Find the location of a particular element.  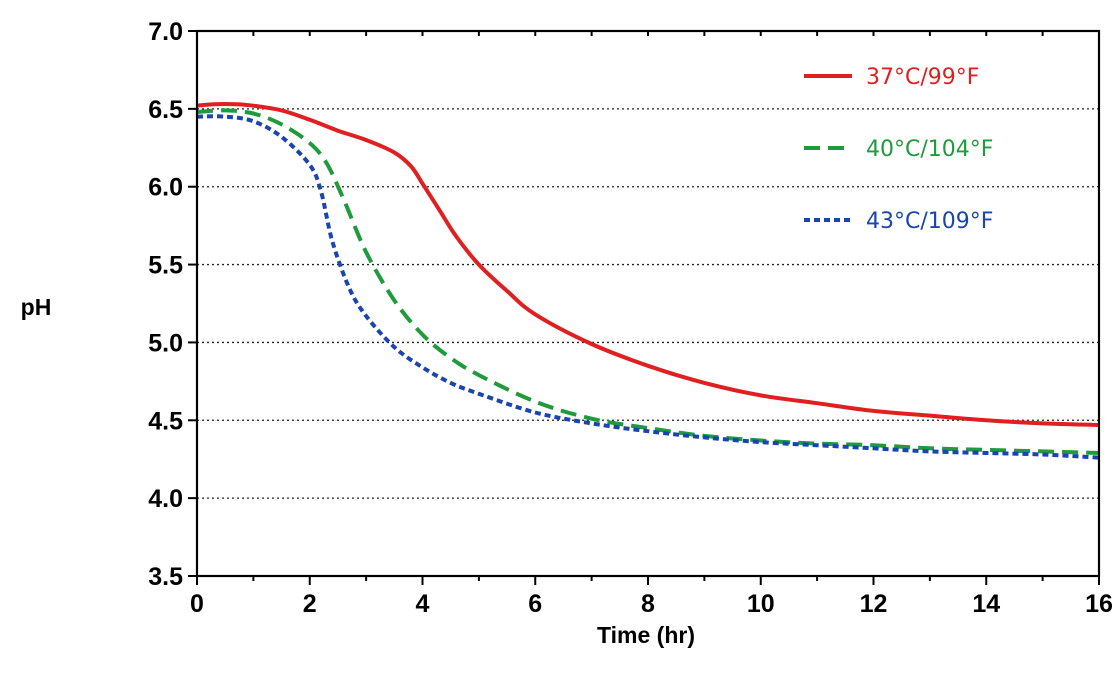

x-tick-label-1: 2 is located at coordinates (310, 604).